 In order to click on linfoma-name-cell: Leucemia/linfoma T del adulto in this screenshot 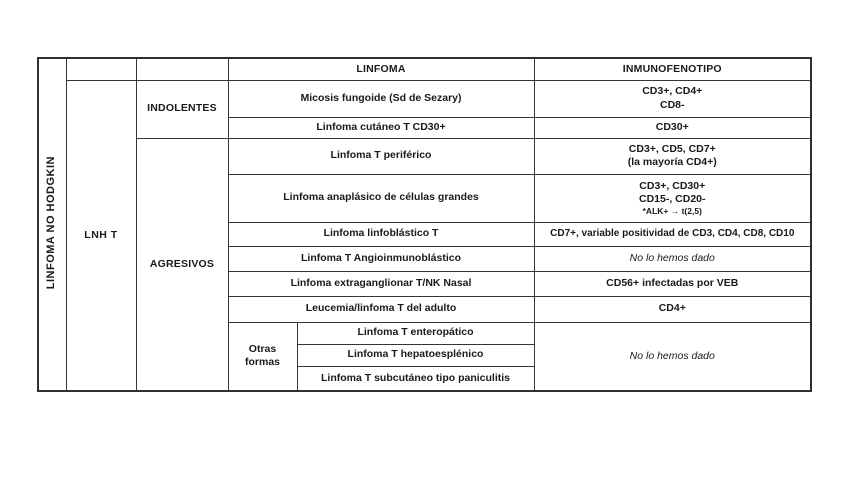, I will do `click(381, 309)`.